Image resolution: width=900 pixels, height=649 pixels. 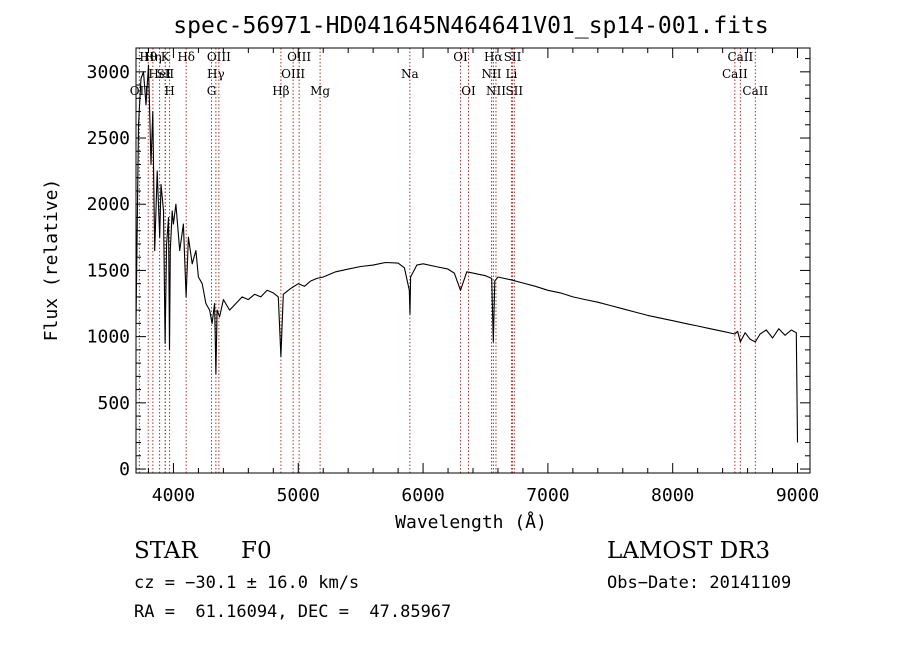 What do you see at coordinates (148, 57) in the screenshot?
I see `line-label: Hθ` at bounding box center [148, 57].